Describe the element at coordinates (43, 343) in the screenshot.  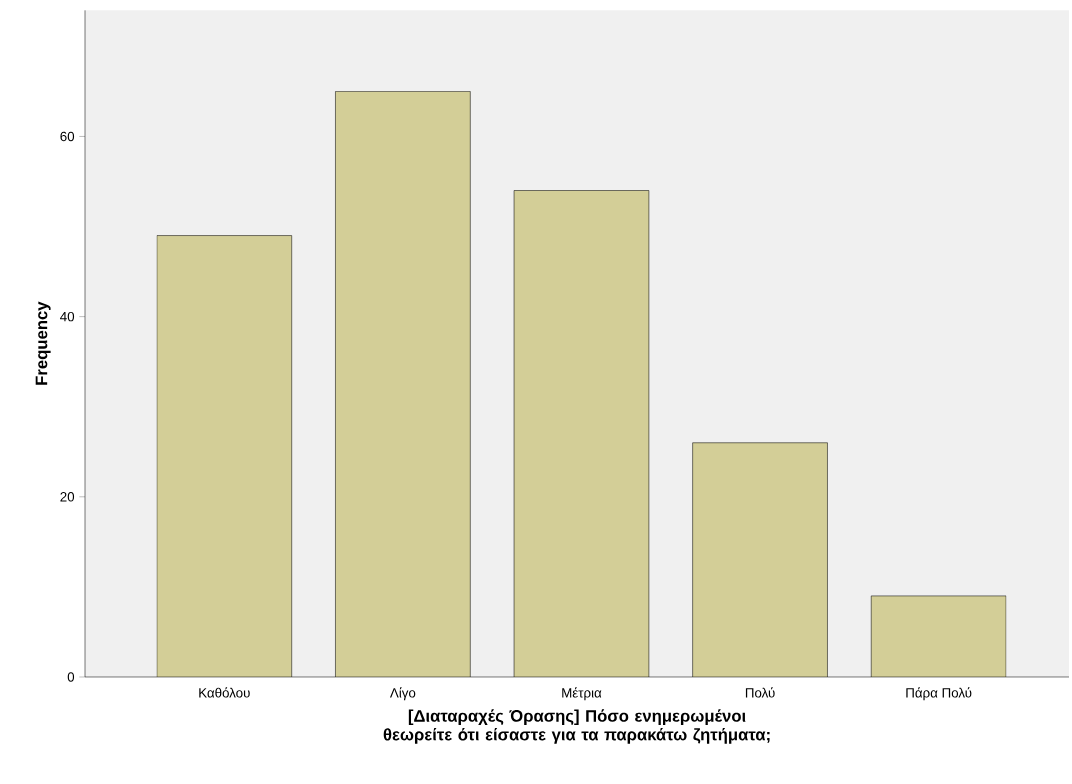
I see `y-axis-title: Frequency` at that location.